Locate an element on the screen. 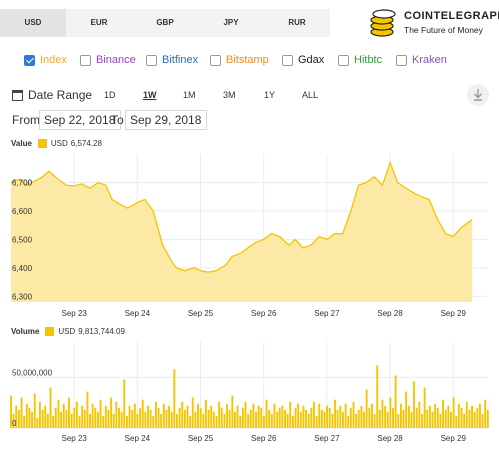 Image resolution: width=499 pixels, height=452 pixels. exchange-gdax: Gdax is located at coordinates (303, 60).